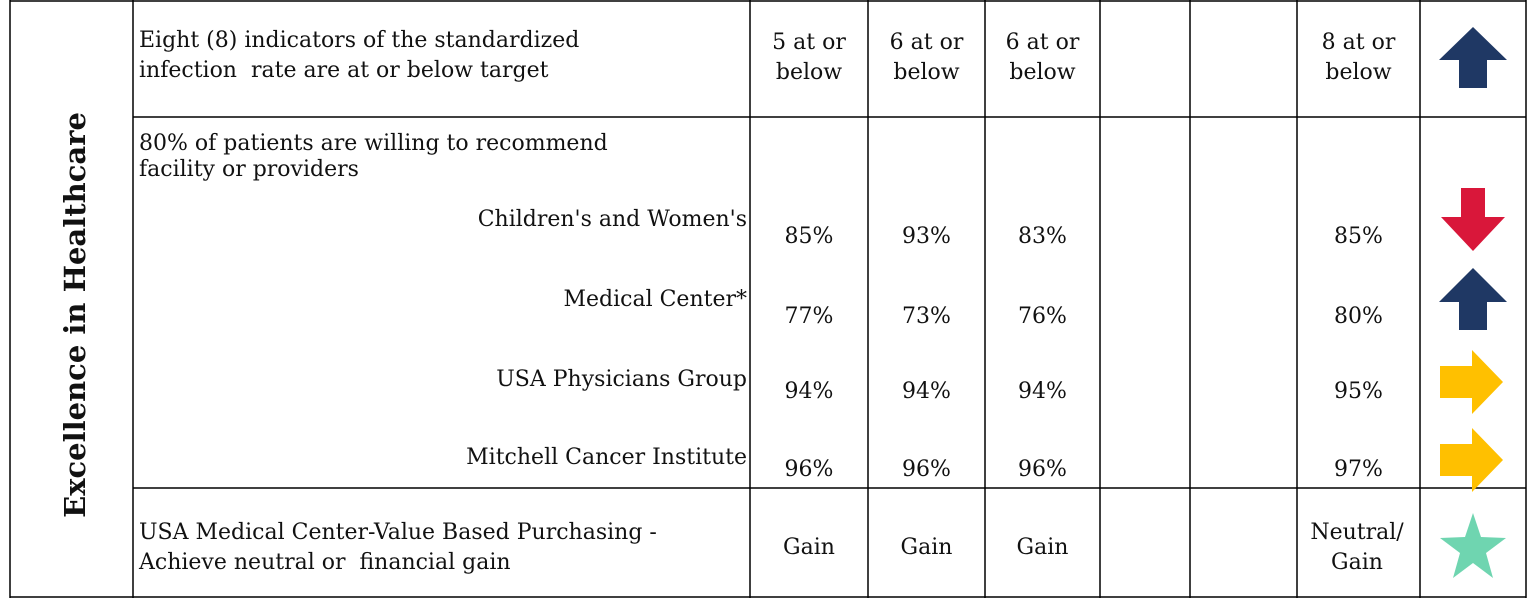 The width and height of the screenshot is (1536, 598). What do you see at coordinates (1042, 316) in the screenshot?
I see `result: 76%` at bounding box center [1042, 316].